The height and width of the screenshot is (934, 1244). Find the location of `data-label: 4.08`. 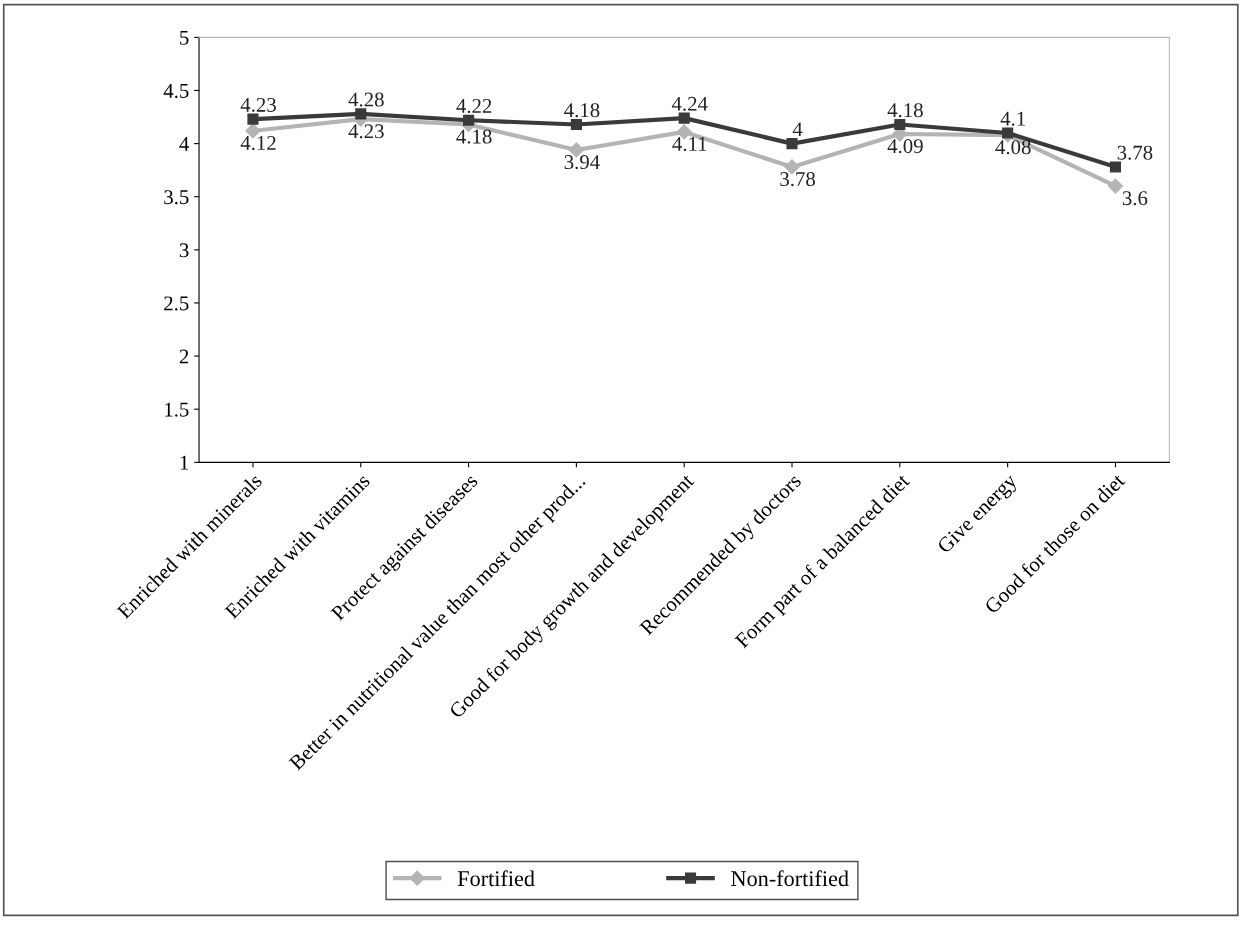

data-label: 4.08 is located at coordinates (1013, 147).